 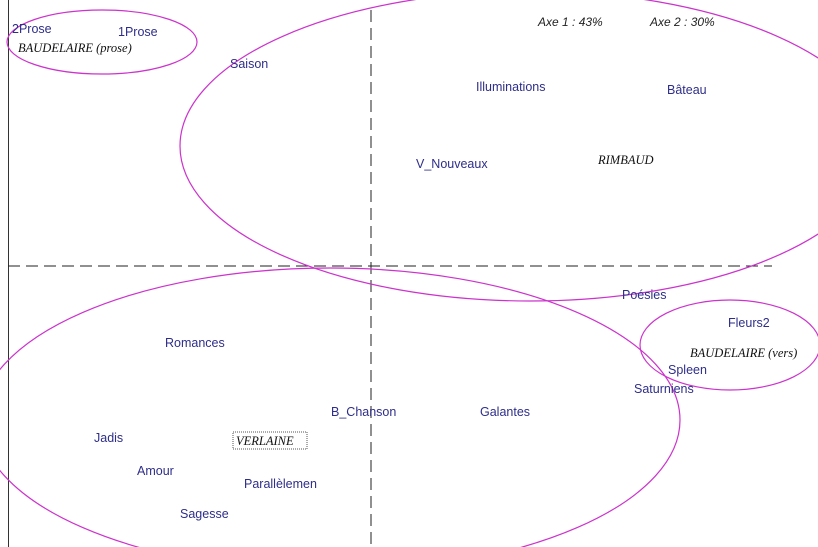 What do you see at coordinates (108, 438) in the screenshot?
I see `point-label: Jadis` at bounding box center [108, 438].